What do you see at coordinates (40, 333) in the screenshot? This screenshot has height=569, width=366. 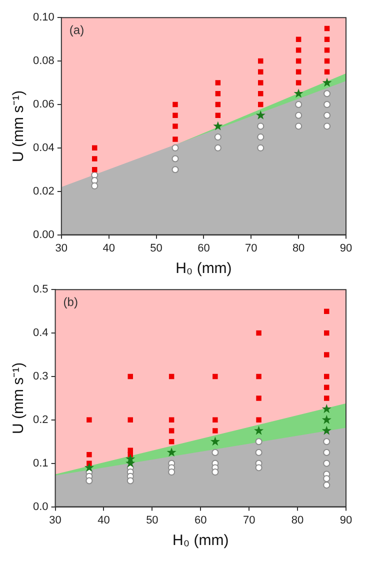 I see `y-tick-label: 0.4` at bounding box center [40, 333].